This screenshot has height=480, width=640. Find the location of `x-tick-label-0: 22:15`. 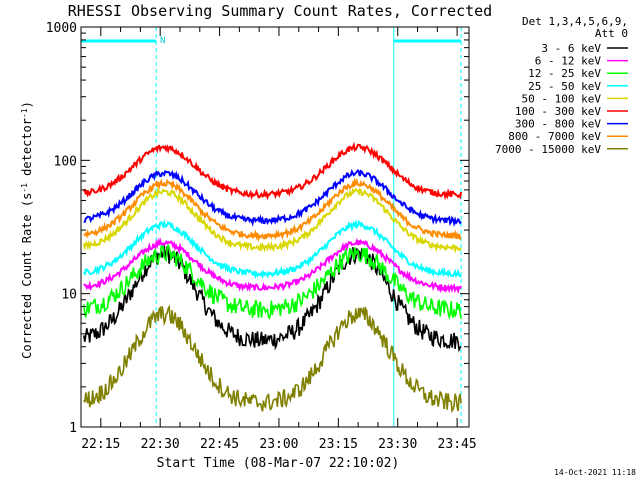

x-tick-label-0: 22:15 is located at coordinates (100, 444).